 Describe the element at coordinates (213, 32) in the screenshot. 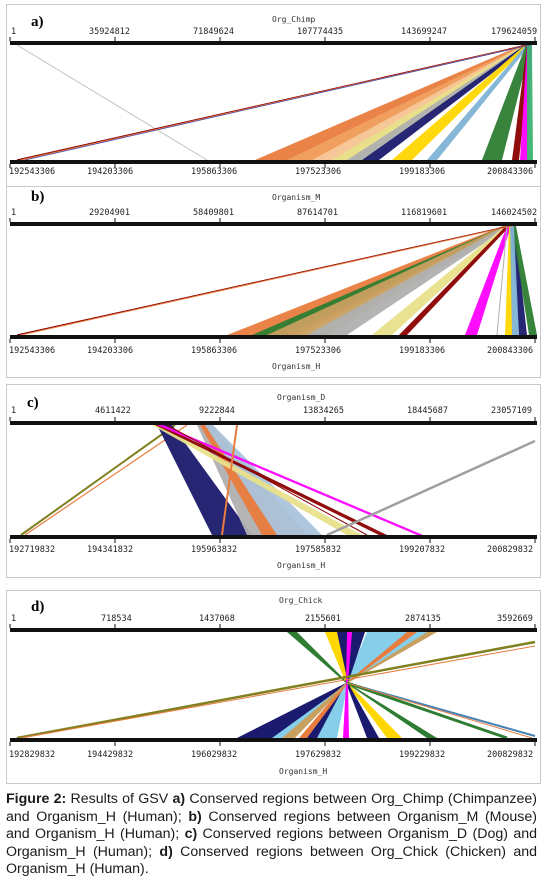

I see `top-tick: 71849624` at that location.